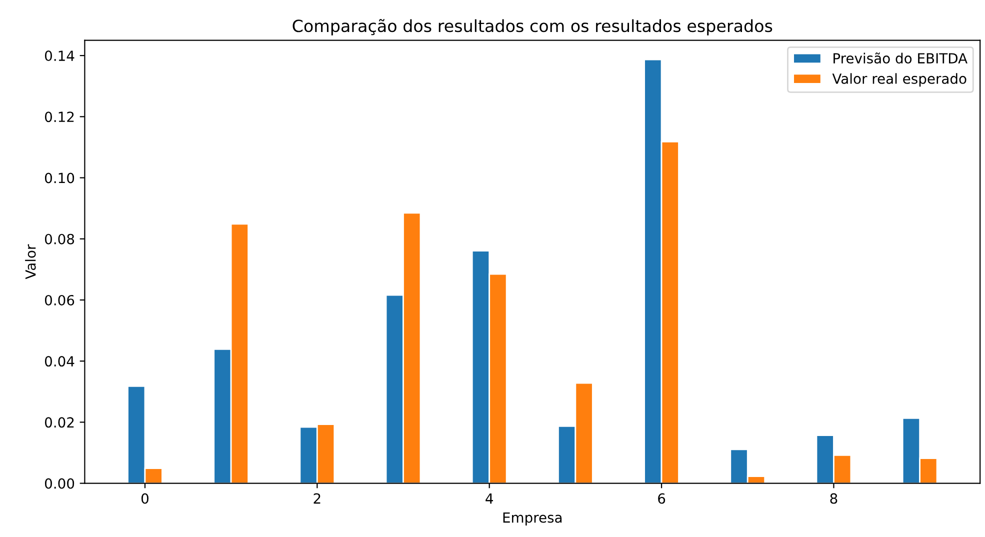 The image size is (985, 537). What do you see at coordinates (59, 56) in the screenshot?
I see `y-tick-label: 0.14` at bounding box center [59, 56].